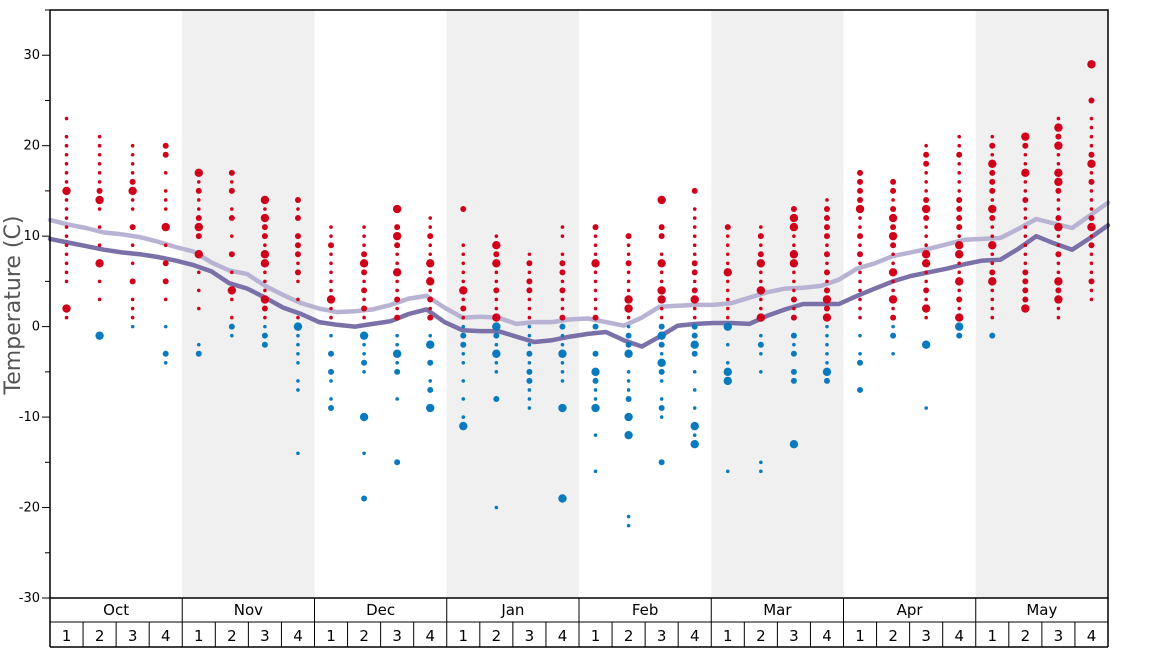 The image size is (1168, 648). I want to click on month-band-nov, so click(248, 304).